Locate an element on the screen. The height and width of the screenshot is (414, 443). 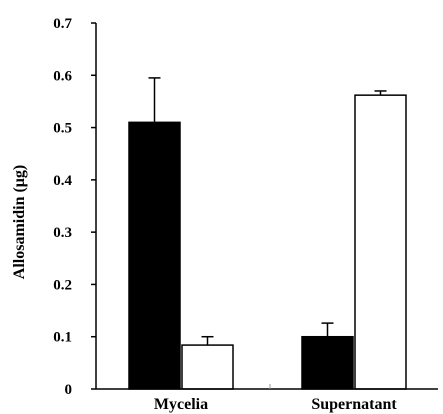
y-axis-ticks: 0 0.1 0.2 0.3 0.4 0.5 0.6 0.7 is located at coordinates (74, 207).